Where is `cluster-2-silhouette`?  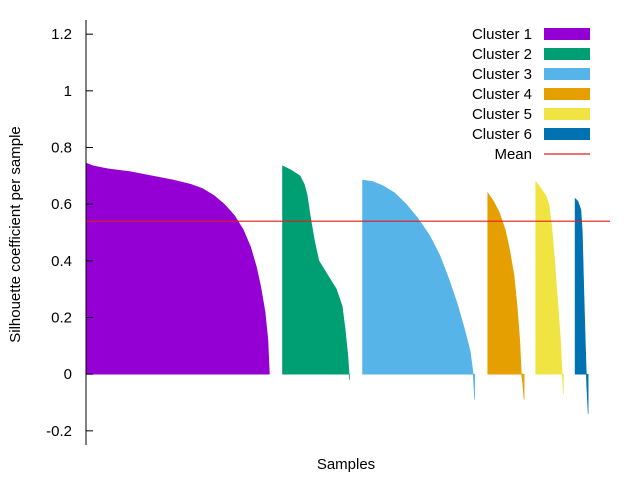
cluster-2-silhouette is located at coordinates (316, 272).